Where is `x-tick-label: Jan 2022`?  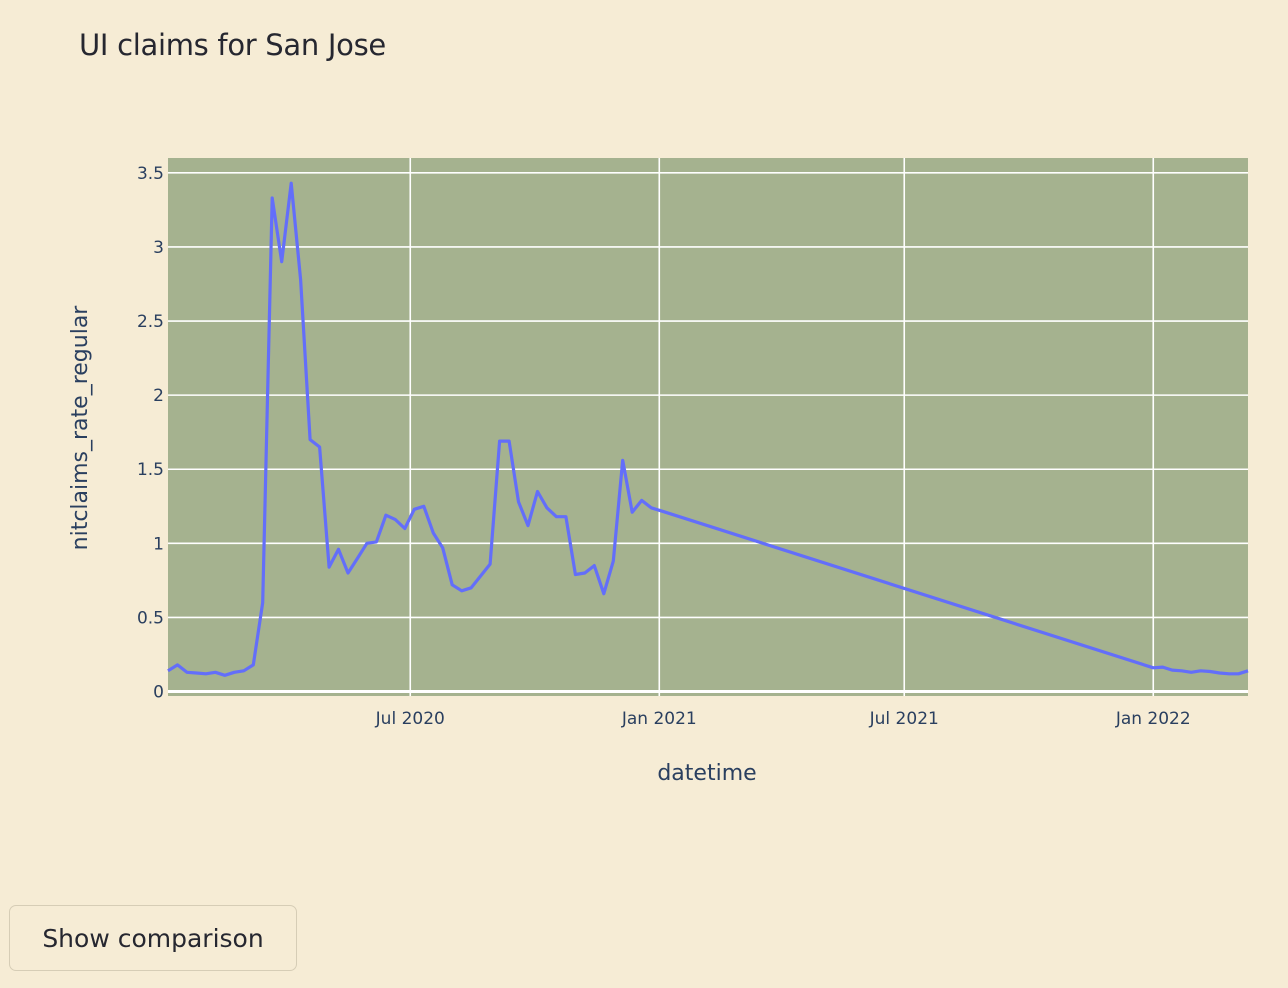
x-tick-label: Jan 2022 is located at coordinates (1153, 719).